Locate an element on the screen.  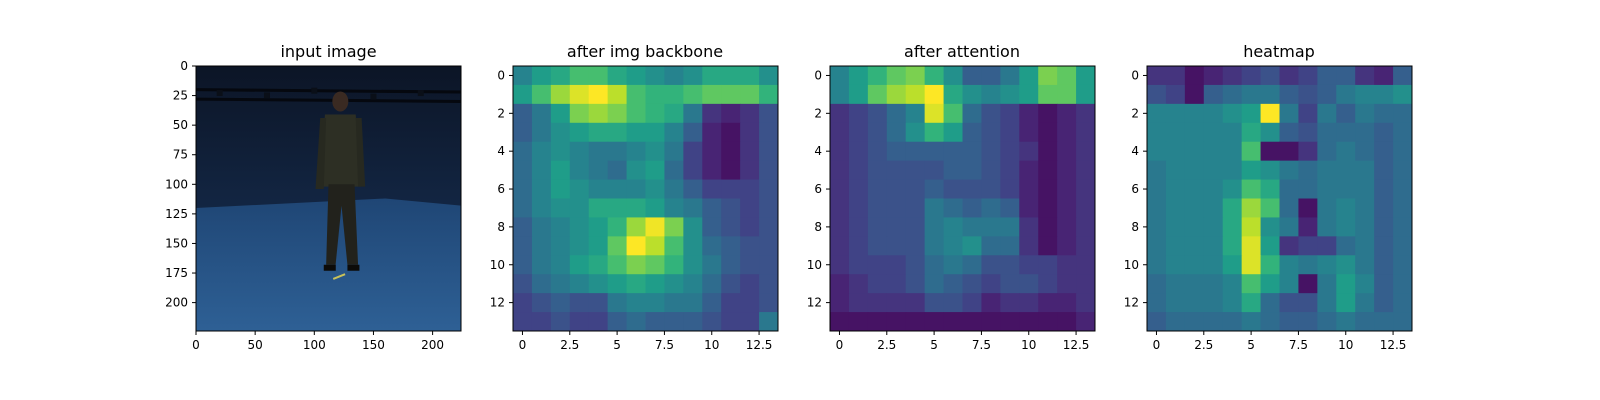
y-tick-label: 2 is located at coordinates (1135, 113).